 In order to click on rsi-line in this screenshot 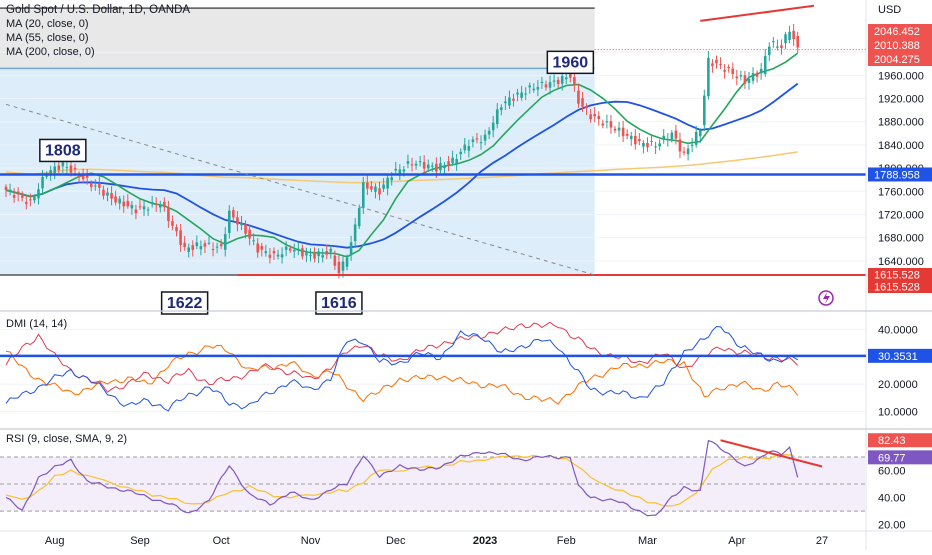, I will do `click(402, 478)`.